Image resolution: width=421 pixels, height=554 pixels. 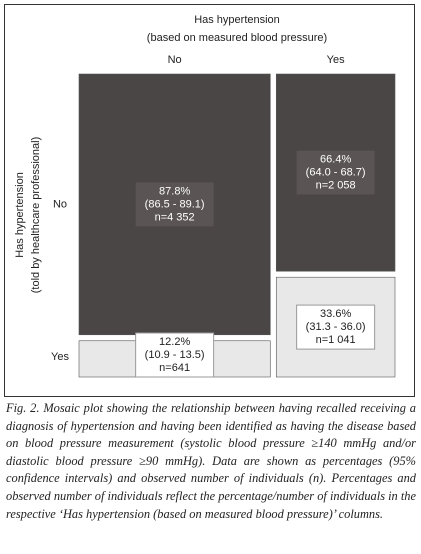 I want to click on ci-label: (31.3 - 36.0), so click(x=336, y=327).